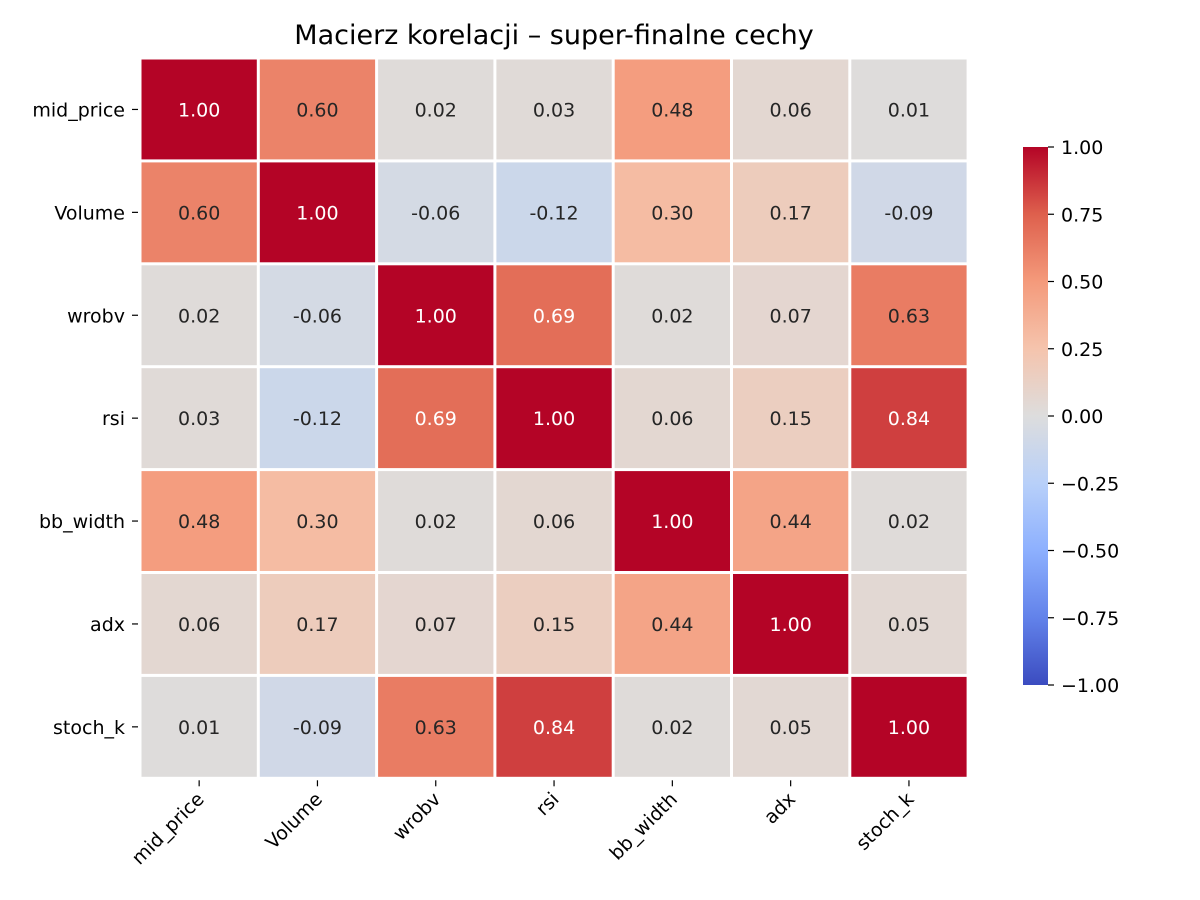 The width and height of the screenshot is (1200, 900). I want to click on chart-title: Macierz korelacji – super-finalne cechy, so click(553, 35).